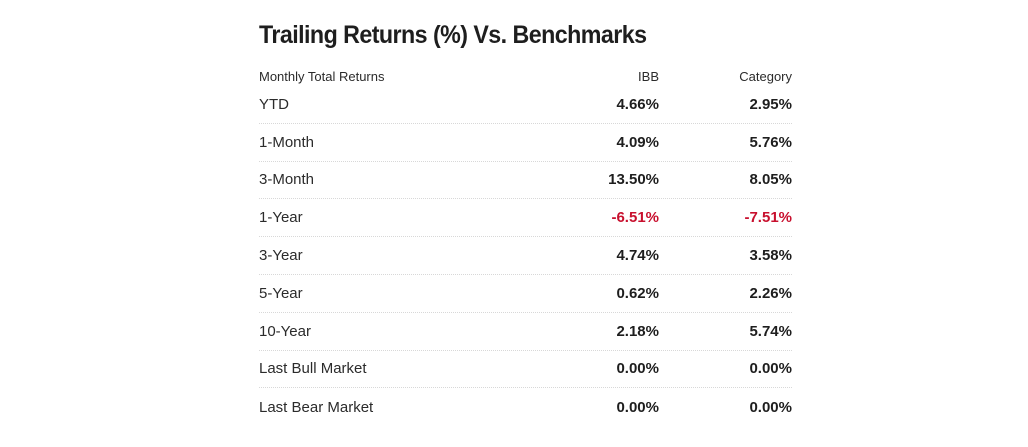  Describe the element at coordinates (770, 142) in the screenshot. I see `category-value: 5.76%` at that location.